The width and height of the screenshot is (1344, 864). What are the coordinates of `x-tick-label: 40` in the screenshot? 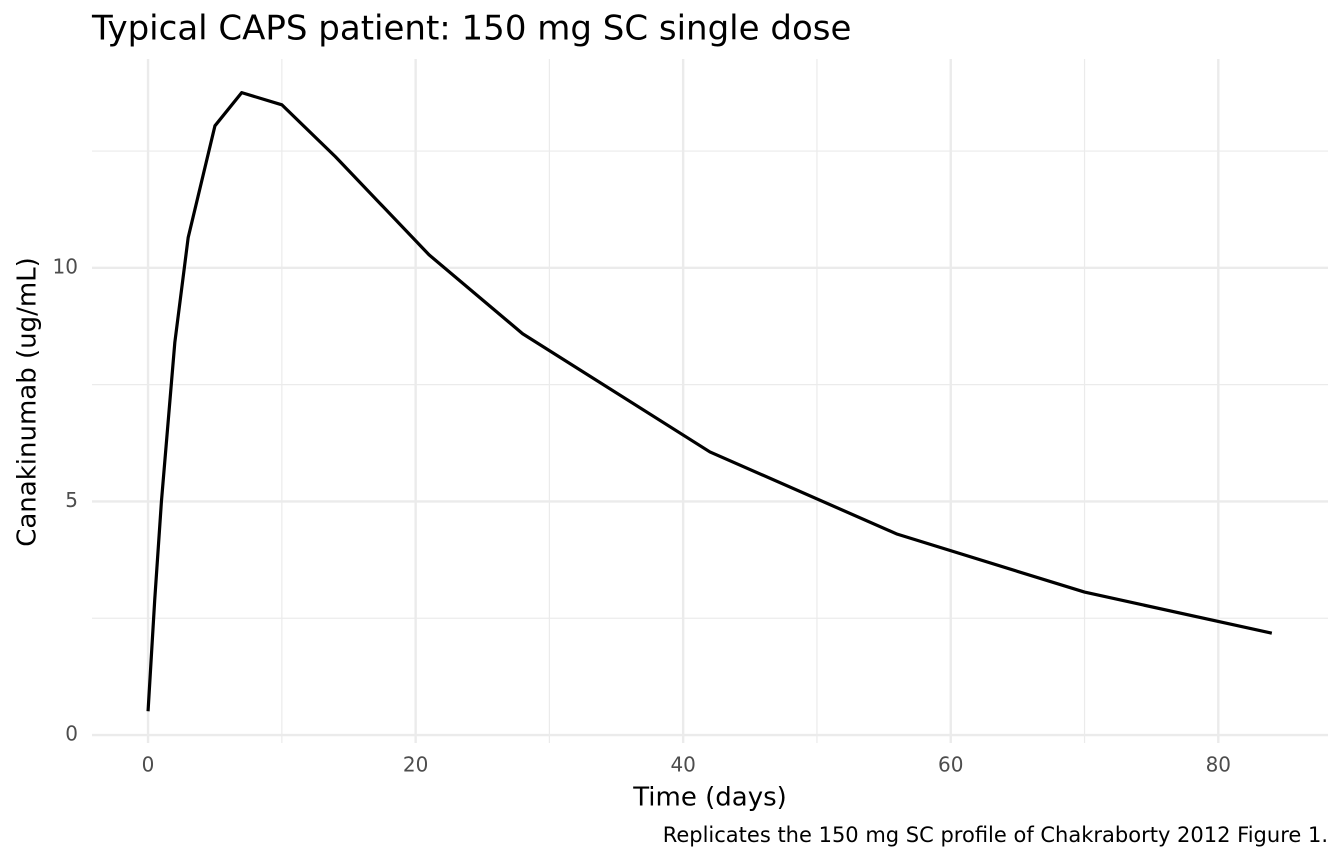 It's located at (682, 765).